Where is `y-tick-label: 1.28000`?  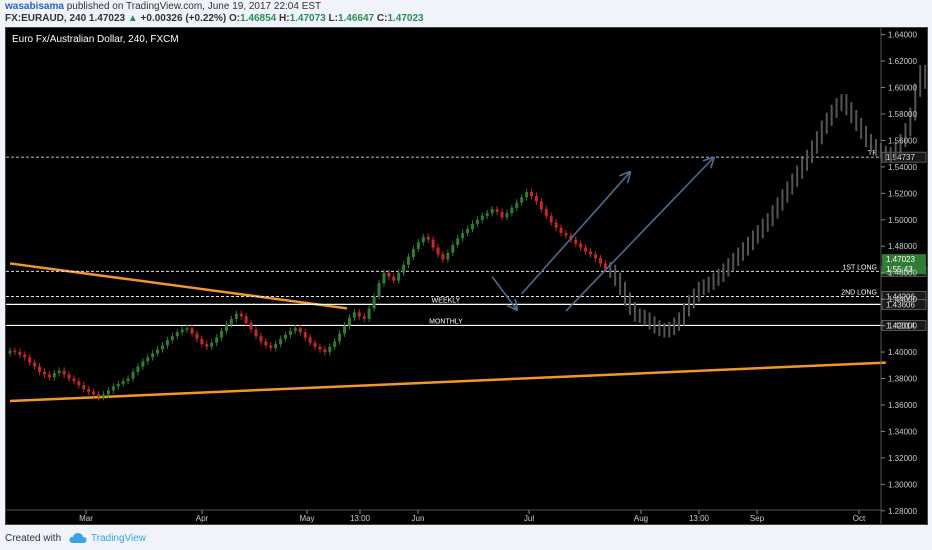
y-tick-label: 1.28000 is located at coordinates (902, 511).